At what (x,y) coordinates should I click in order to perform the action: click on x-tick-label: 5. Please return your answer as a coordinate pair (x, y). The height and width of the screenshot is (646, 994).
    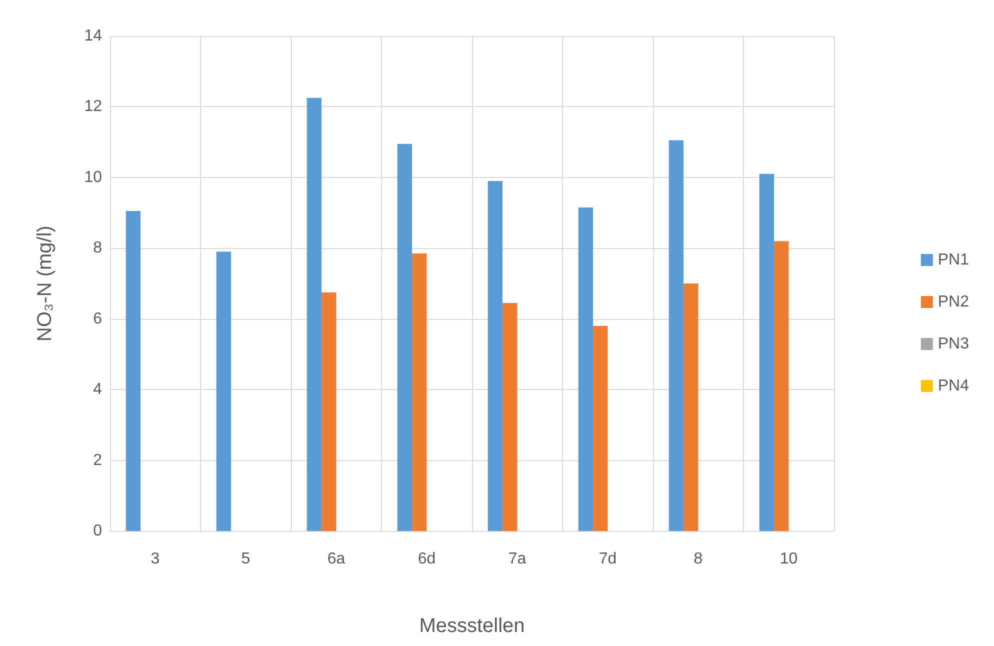
    Looking at the image, I should click on (245, 559).